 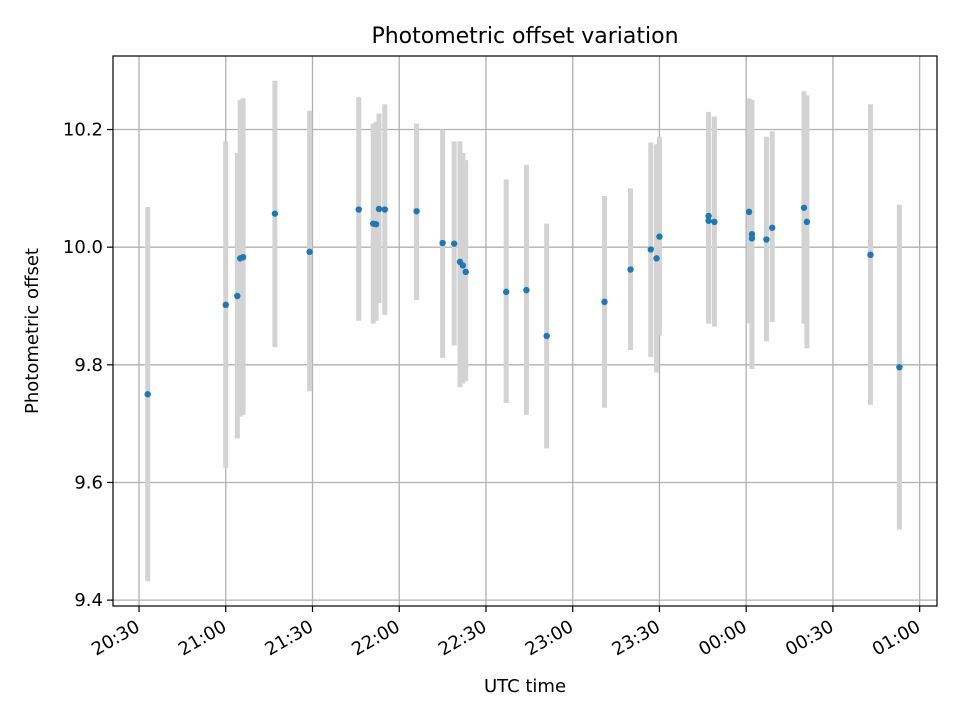 What do you see at coordinates (83, 130) in the screenshot?
I see `y-tick-label: 10.2` at bounding box center [83, 130].